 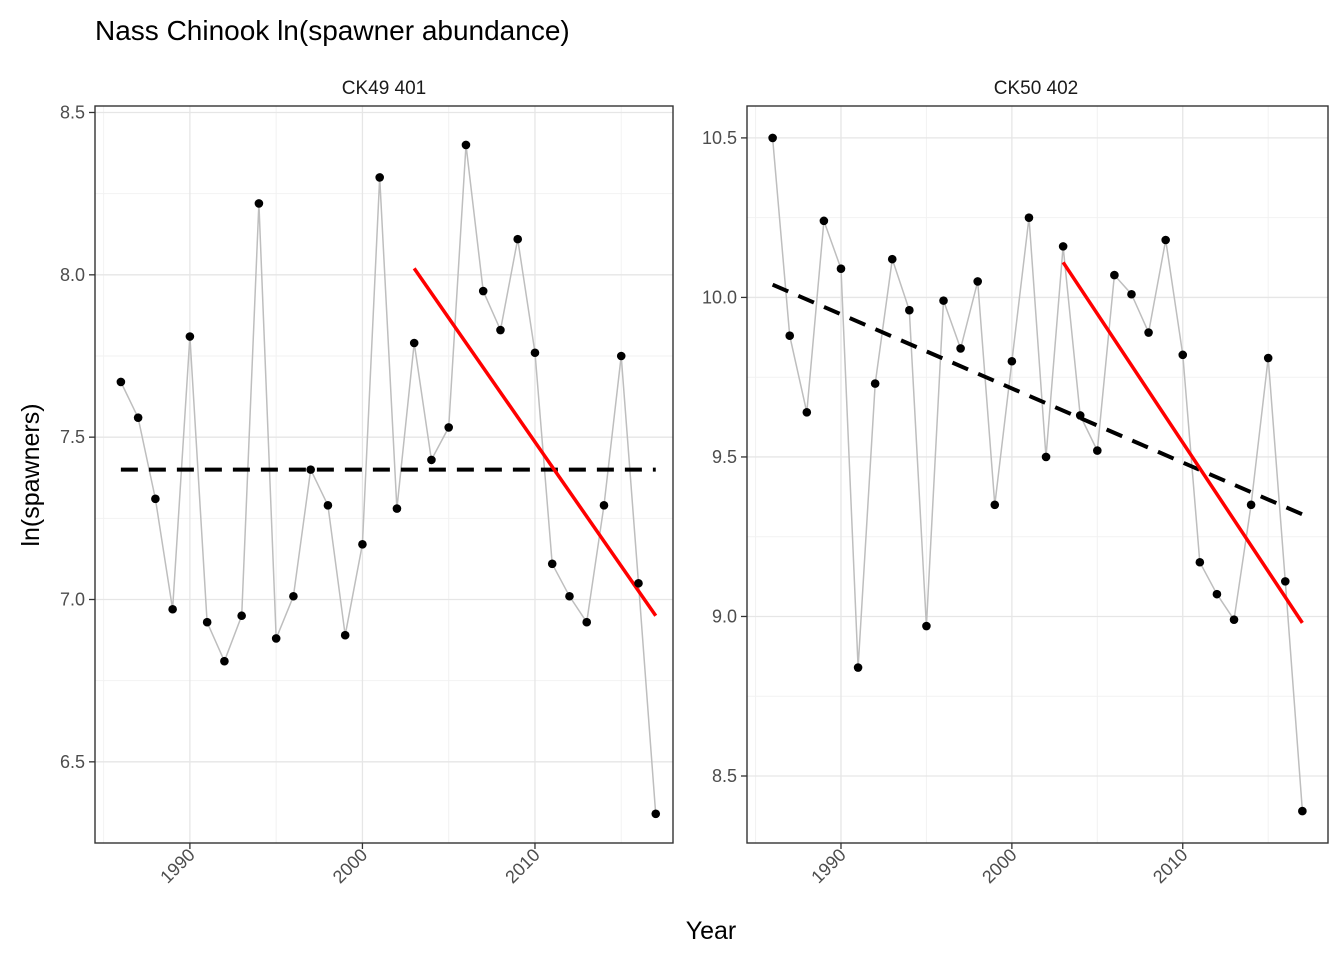 What do you see at coordinates (332, 30) in the screenshot?
I see `chart-title: Nass Chinook ln(spawner abundance)` at bounding box center [332, 30].